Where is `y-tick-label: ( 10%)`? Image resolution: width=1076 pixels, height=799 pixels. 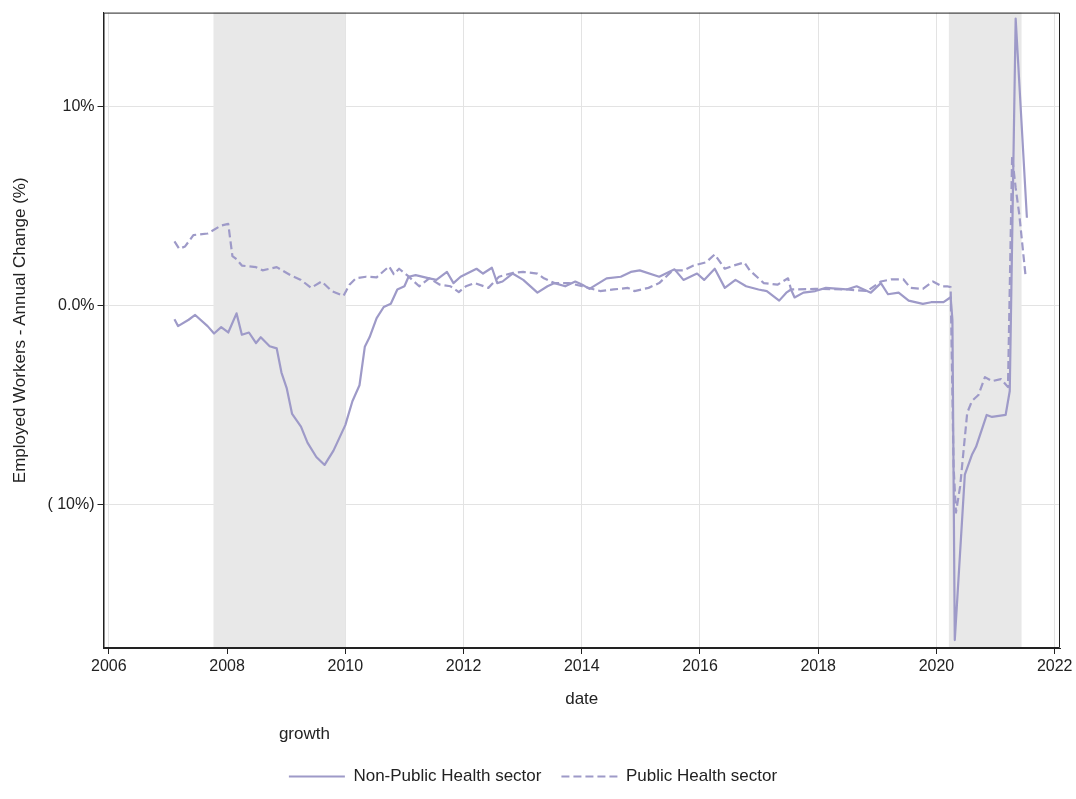
y-tick-label: ( 10%) is located at coordinates (71, 503).